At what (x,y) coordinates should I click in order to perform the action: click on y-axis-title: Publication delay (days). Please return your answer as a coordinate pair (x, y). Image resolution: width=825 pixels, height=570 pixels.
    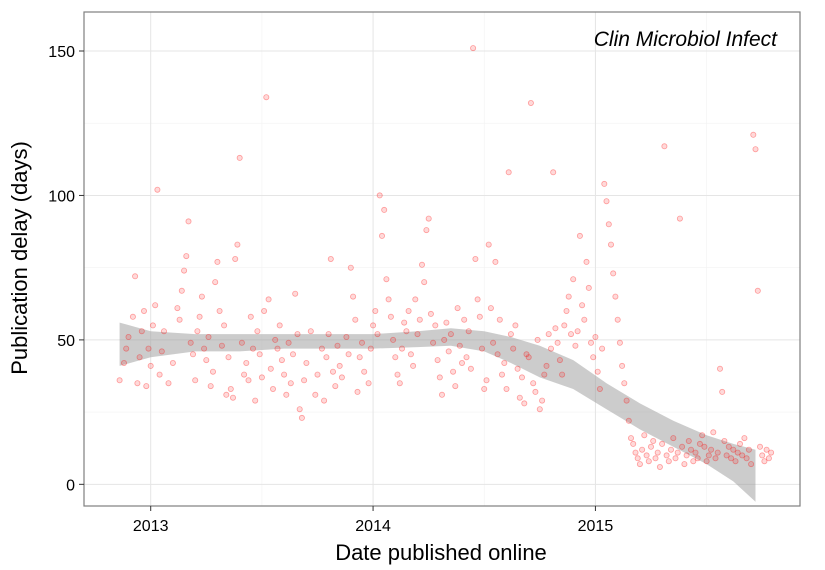
    Looking at the image, I should click on (19, 258).